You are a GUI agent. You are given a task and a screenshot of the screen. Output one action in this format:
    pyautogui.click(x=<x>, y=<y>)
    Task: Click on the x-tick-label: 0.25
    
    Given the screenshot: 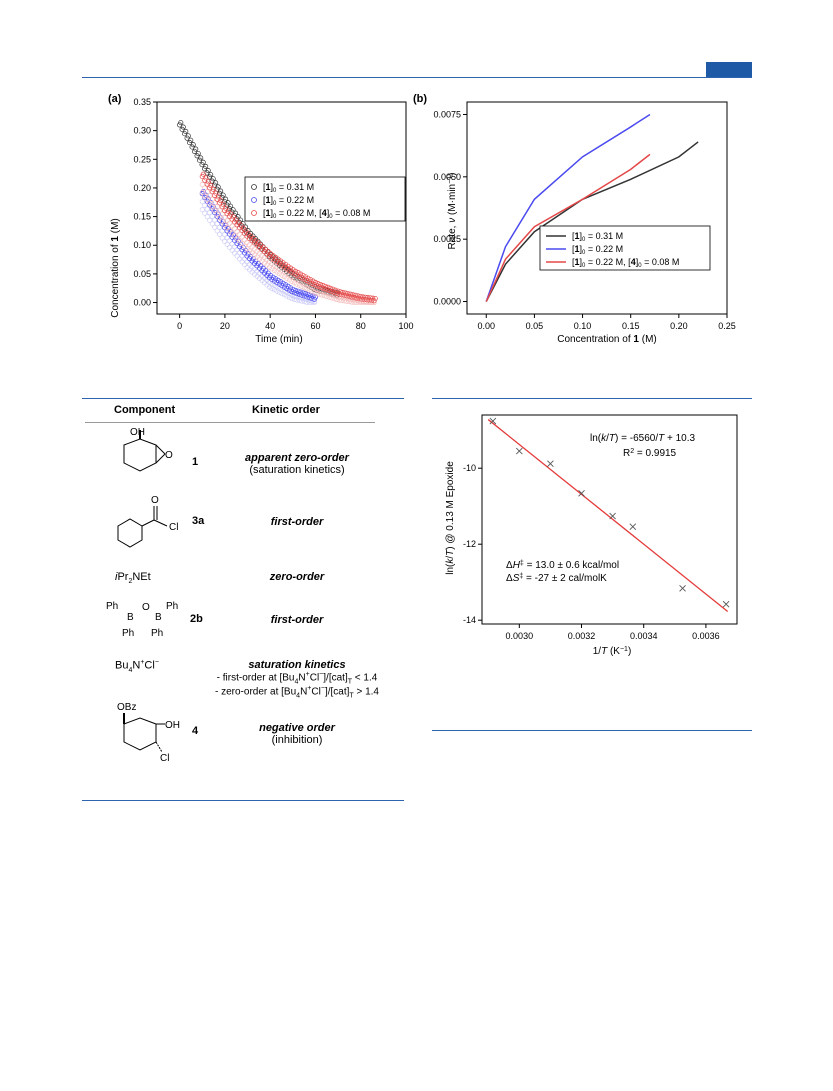 What is the action you would take?
    pyautogui.click(x=727, y=326)
    